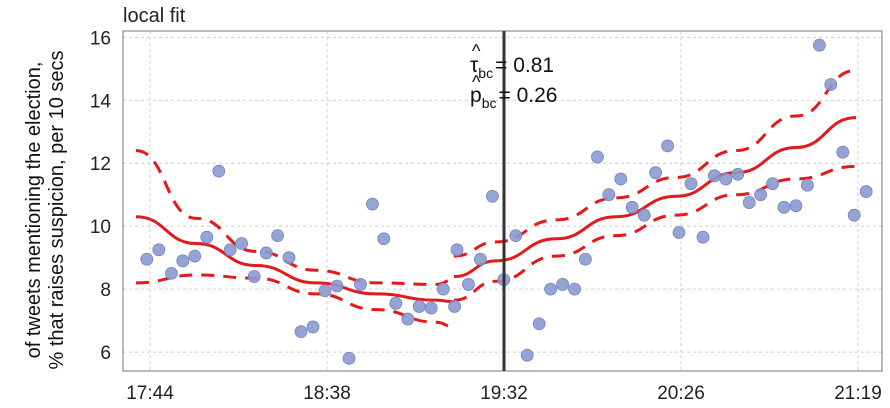 This screenshot has width=890, height=408. Describe the element at coordinates (476, 82) in the screenshot. I see `p-hat: ^` at that location.